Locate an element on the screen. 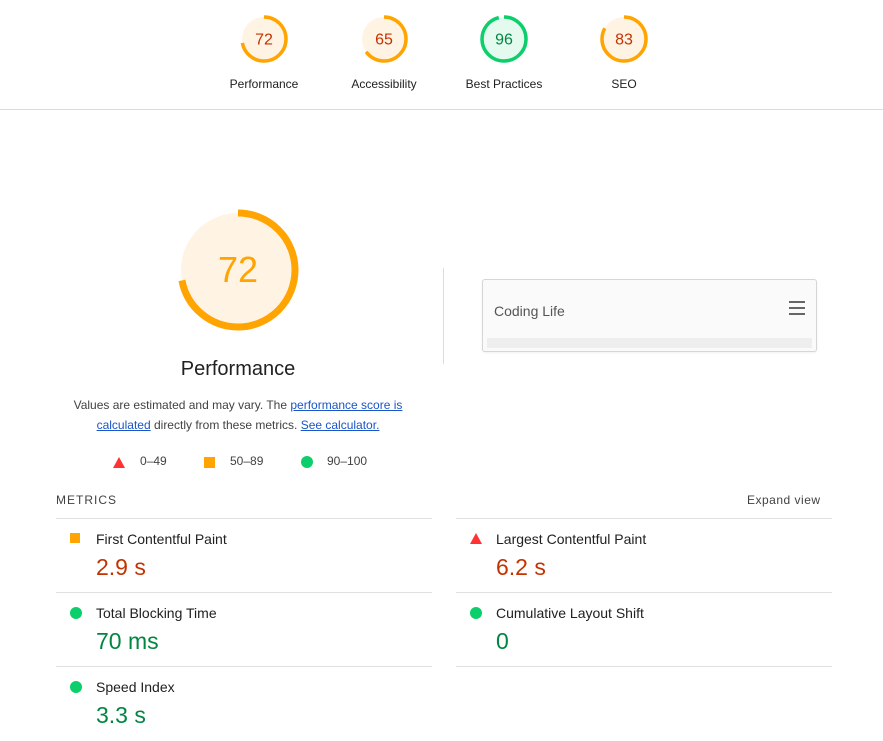  performance-main-gauge: 72 is located at coordinates (238, 270).